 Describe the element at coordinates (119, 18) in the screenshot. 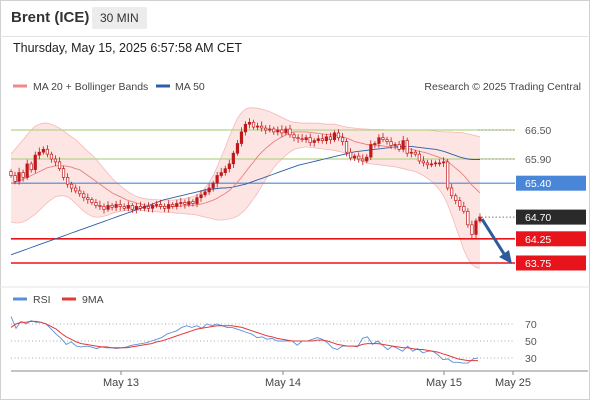

I see `timeframe-button: 30 MIN` at that location.